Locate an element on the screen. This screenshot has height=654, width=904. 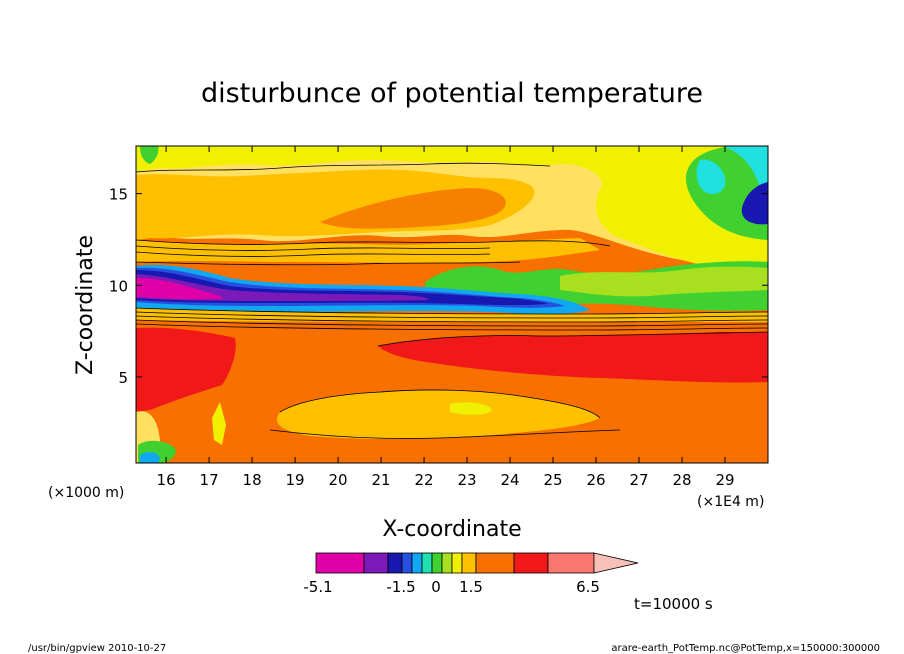
colorbar-label: 0 is located at coordinates (436, 587).